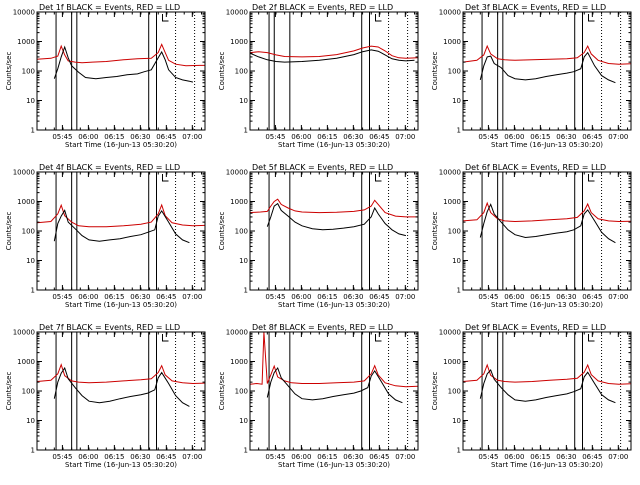  I want to click on panel-title: Det 7f BLACK = Events, RED = LLD, so click(109, 327).